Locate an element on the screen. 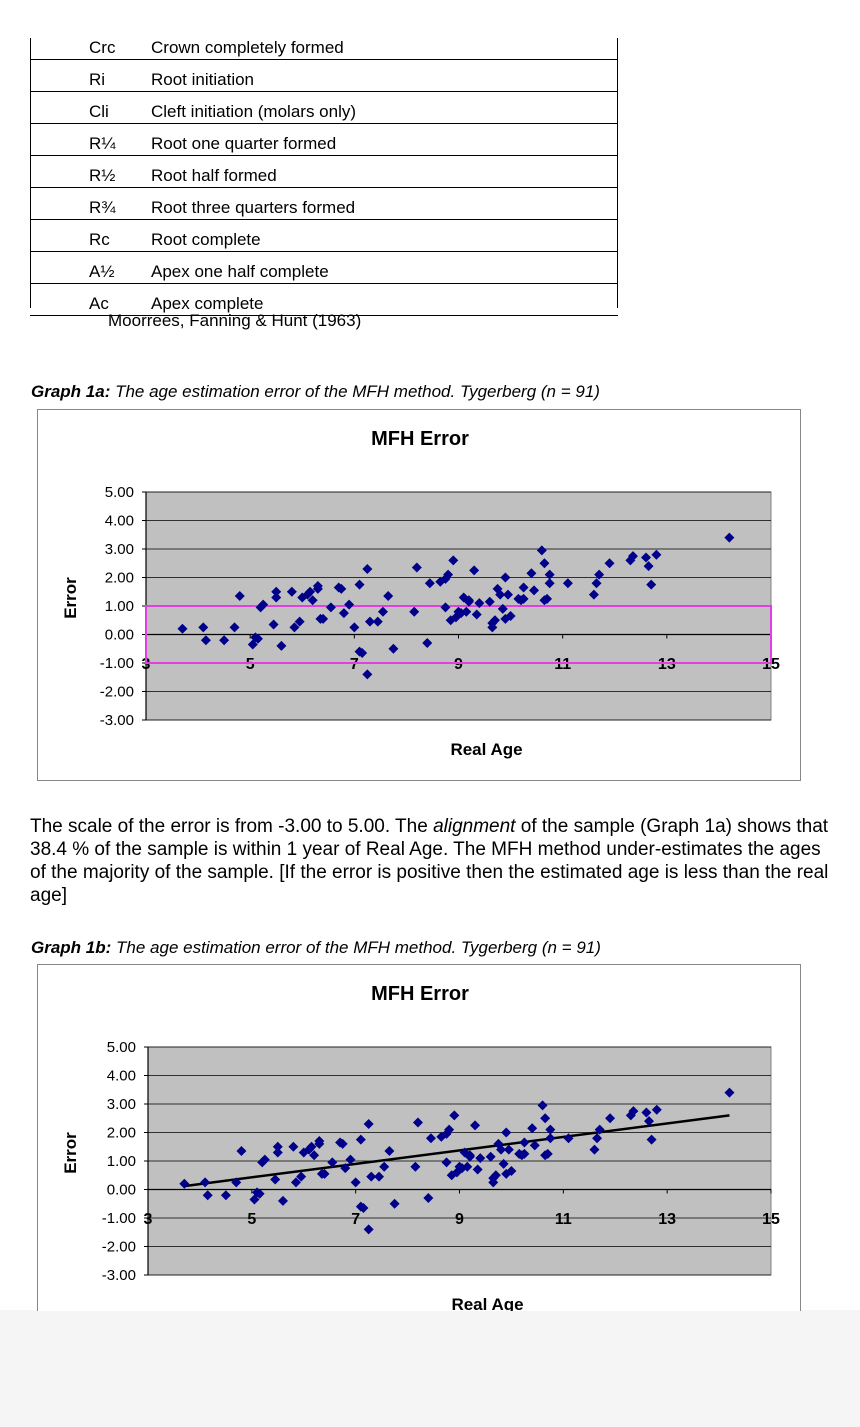 Image resolution: width=860 pixels, height=1427 pixels. stage-row: Ac Apex complete is located at coordinates (324, 300).